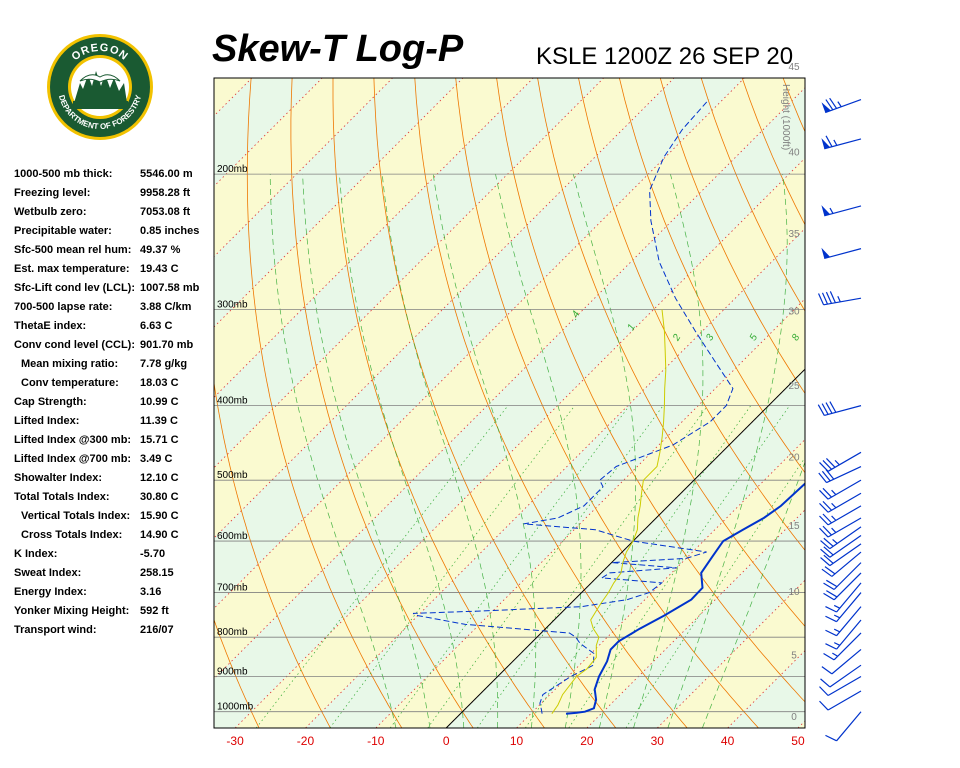  Describe the element at coordinates (159, 535) in the screenshot. I see `index-value: 14.90 C` at that location.